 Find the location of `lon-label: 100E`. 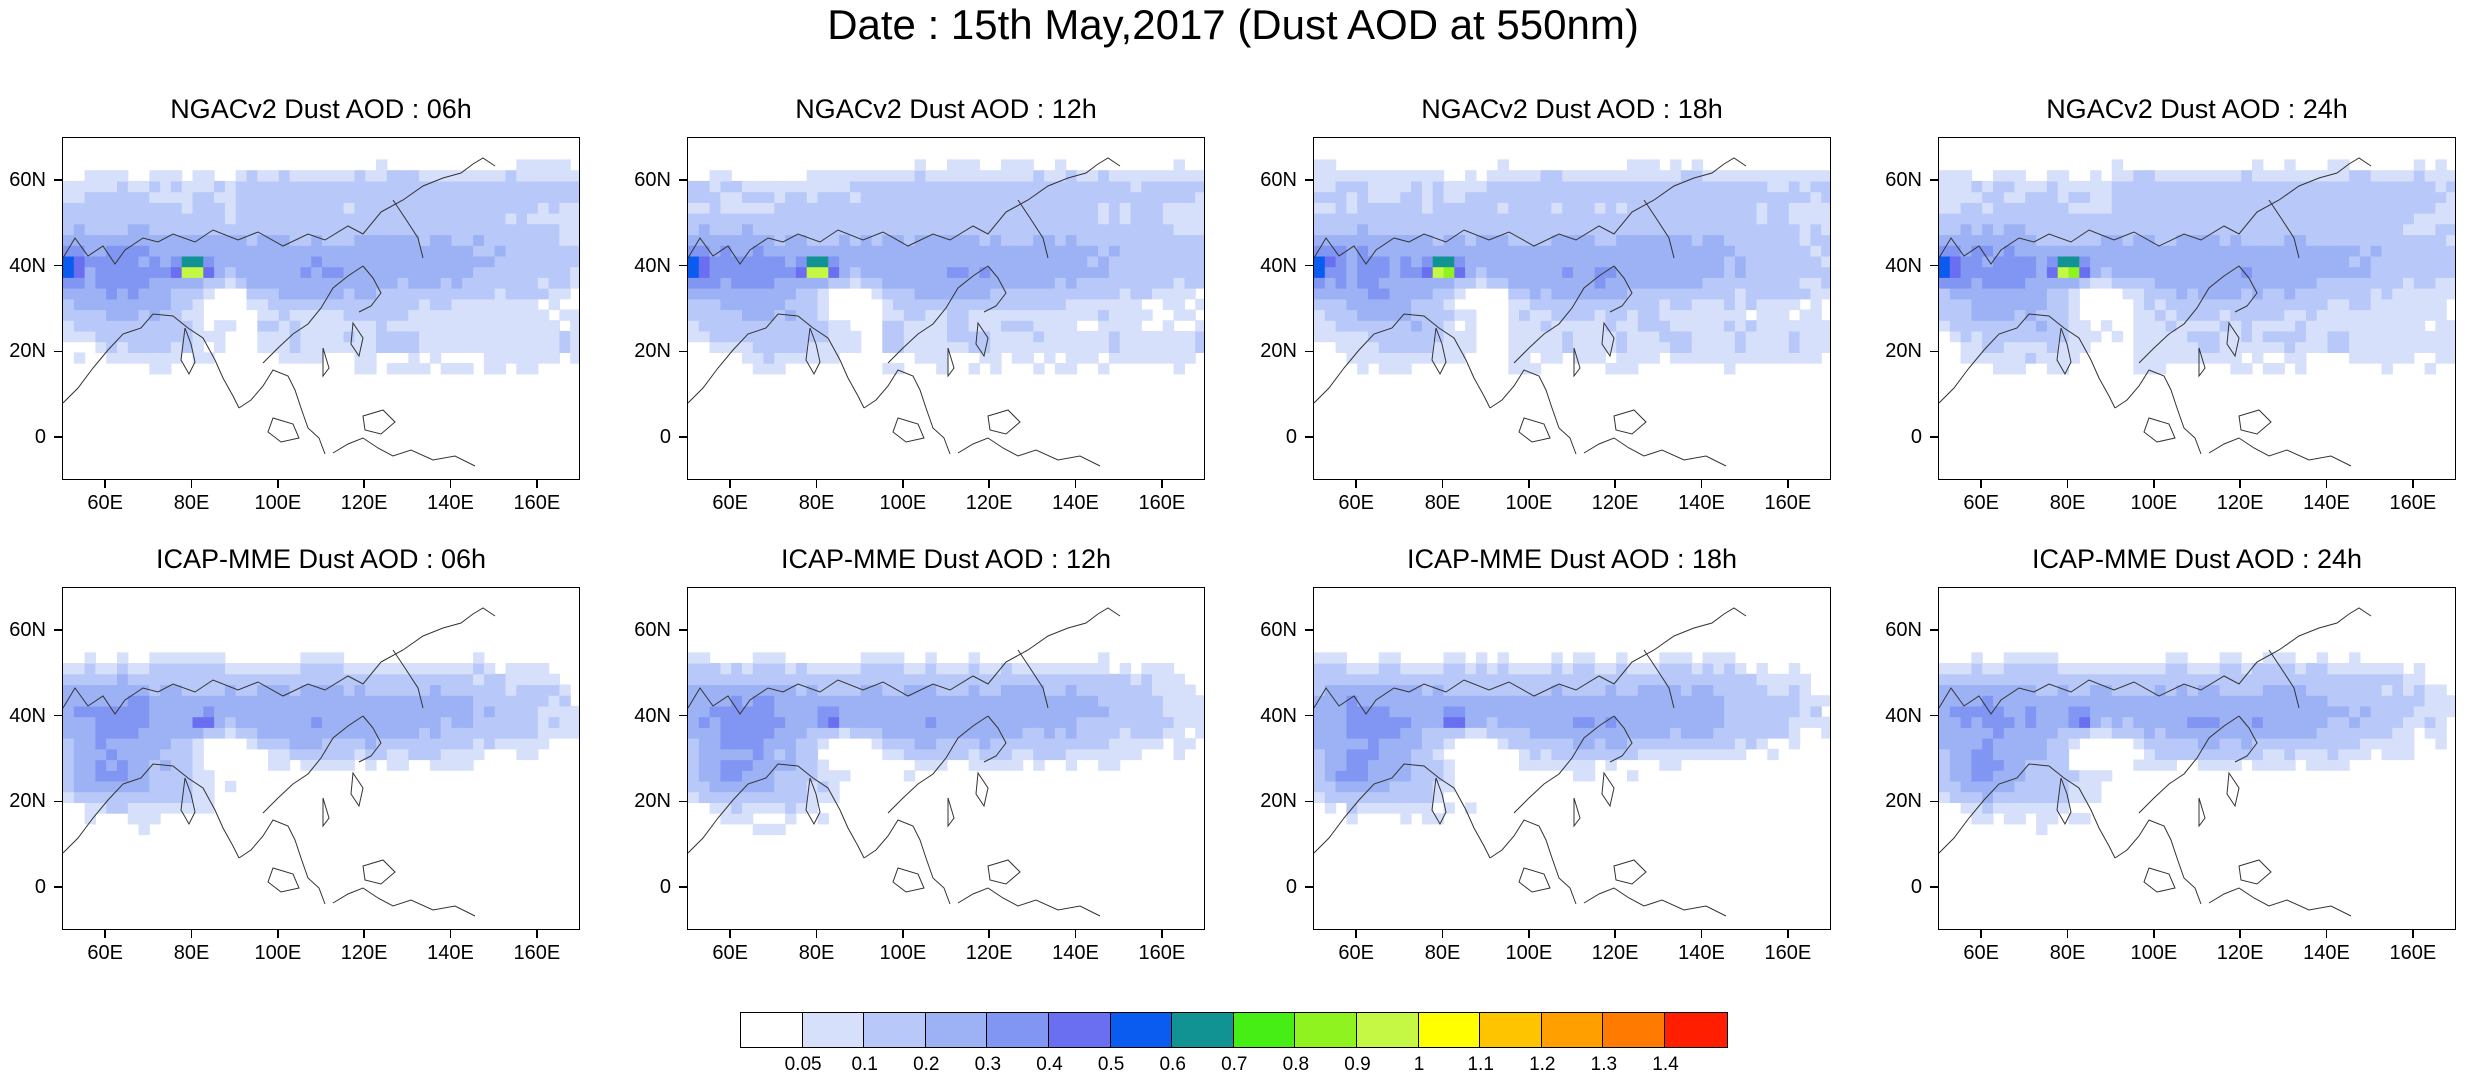

lon-label: 100E is located at coordinates (903, 953).